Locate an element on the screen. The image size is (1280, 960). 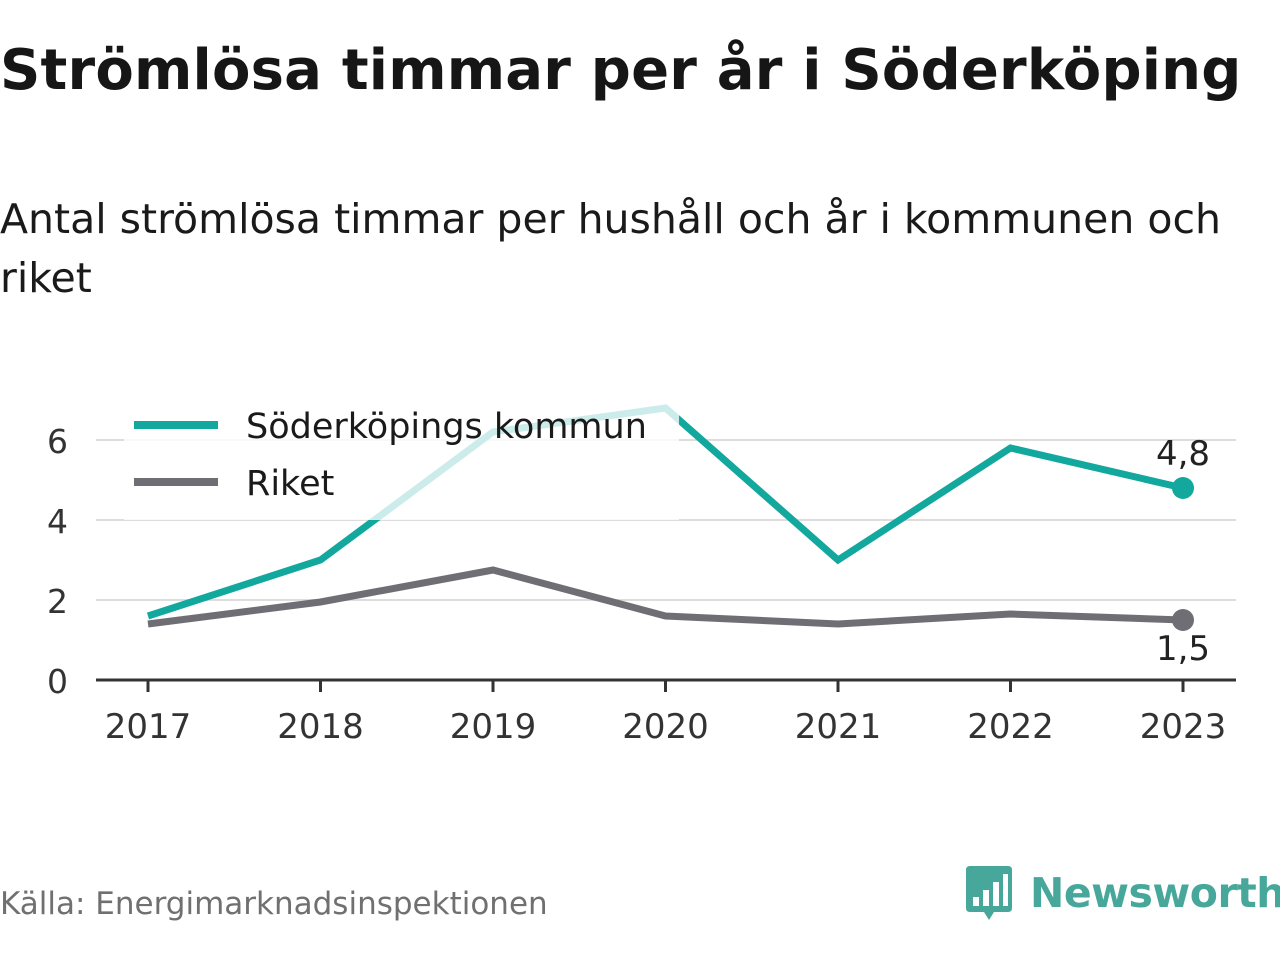
series-line-riket is located at coordinates (665, 597).